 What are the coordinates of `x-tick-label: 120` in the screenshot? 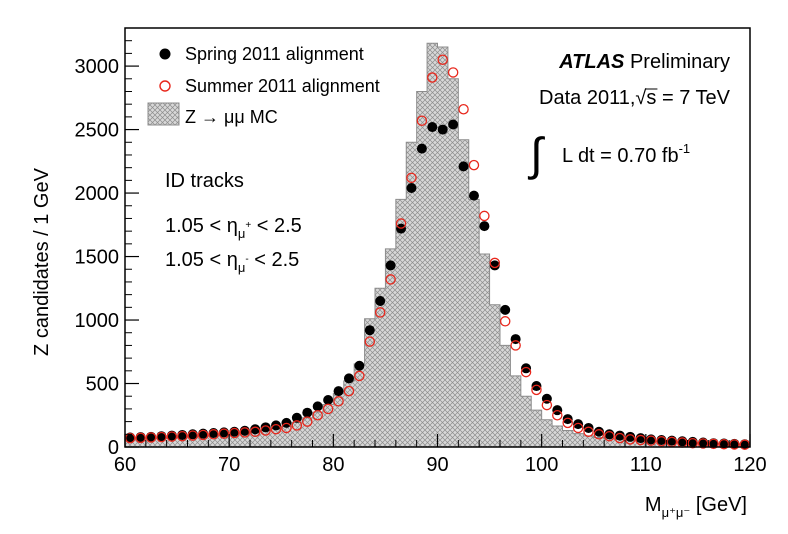 It's located at (749, 465).